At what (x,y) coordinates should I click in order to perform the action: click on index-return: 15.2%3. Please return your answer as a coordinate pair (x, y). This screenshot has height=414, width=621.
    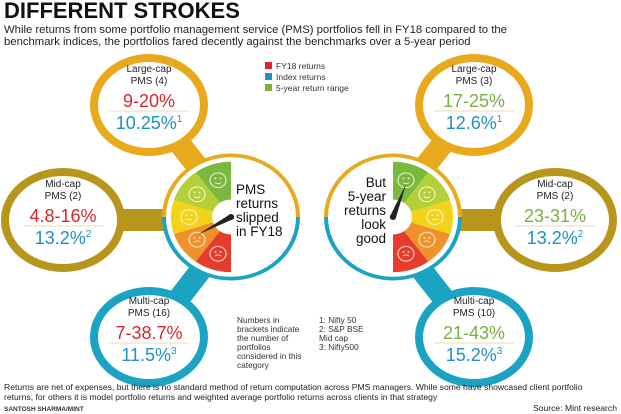
    Looking at the image, I should click on (474, 355).